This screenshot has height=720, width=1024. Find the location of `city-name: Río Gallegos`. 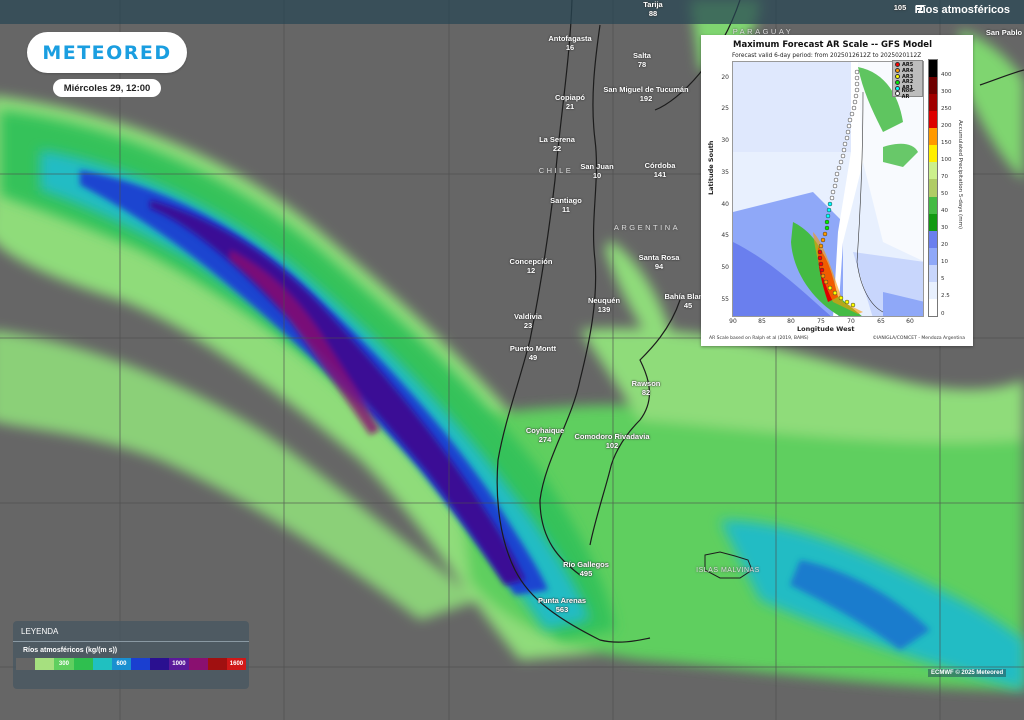

city-name: Río Gallegos is located at coordinates (586, 564).